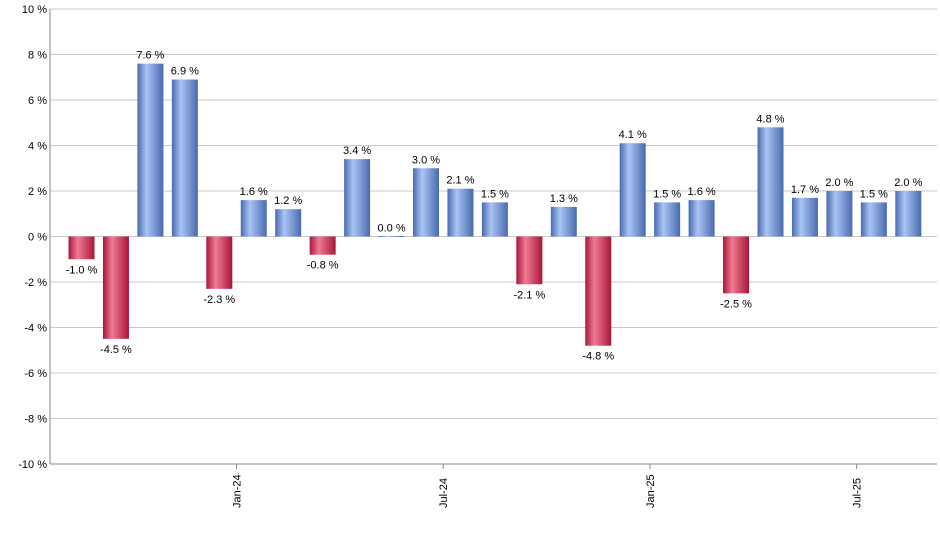  What do you see at coordinates (82, 270) in the screenshot?
I see `bar-data-label: -1.0 %` at bounding box center [82, 270].